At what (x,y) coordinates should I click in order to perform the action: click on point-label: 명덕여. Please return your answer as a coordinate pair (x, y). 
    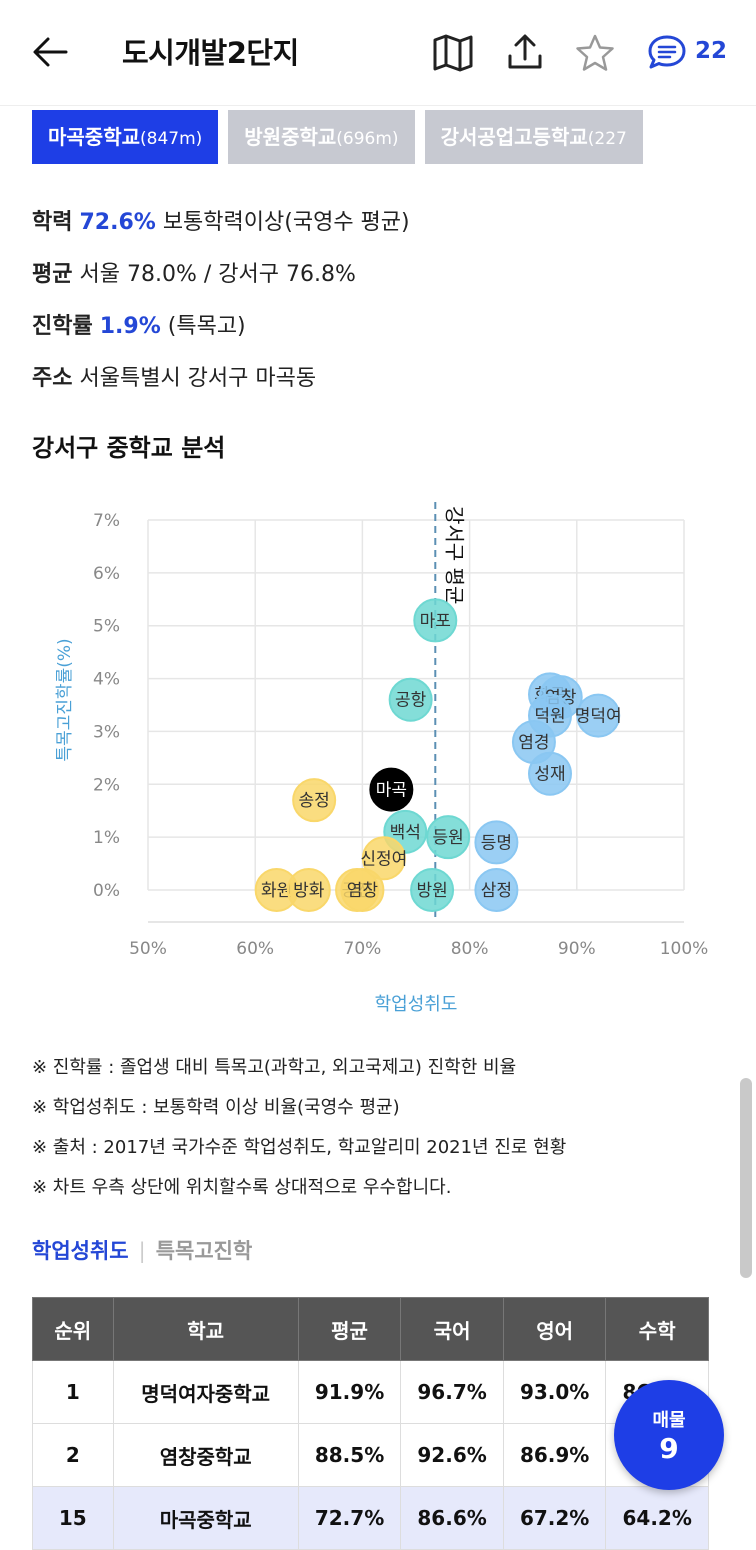
    Looking at the image, I should click on (598, 717).